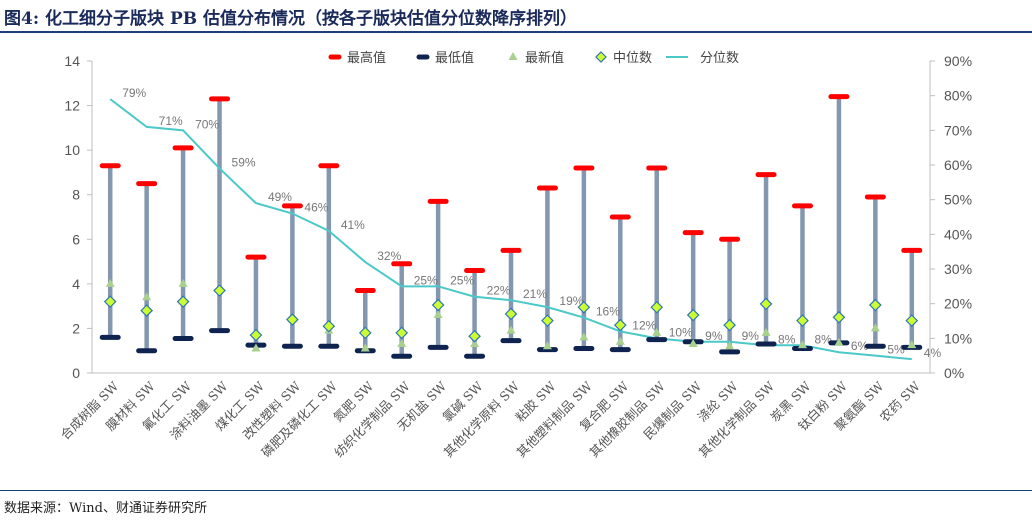 The image size is (1032, 521). Describe the element at coordinates (681, 332) in the screenshot. I see `percentile-data-label: 10%` at that location.